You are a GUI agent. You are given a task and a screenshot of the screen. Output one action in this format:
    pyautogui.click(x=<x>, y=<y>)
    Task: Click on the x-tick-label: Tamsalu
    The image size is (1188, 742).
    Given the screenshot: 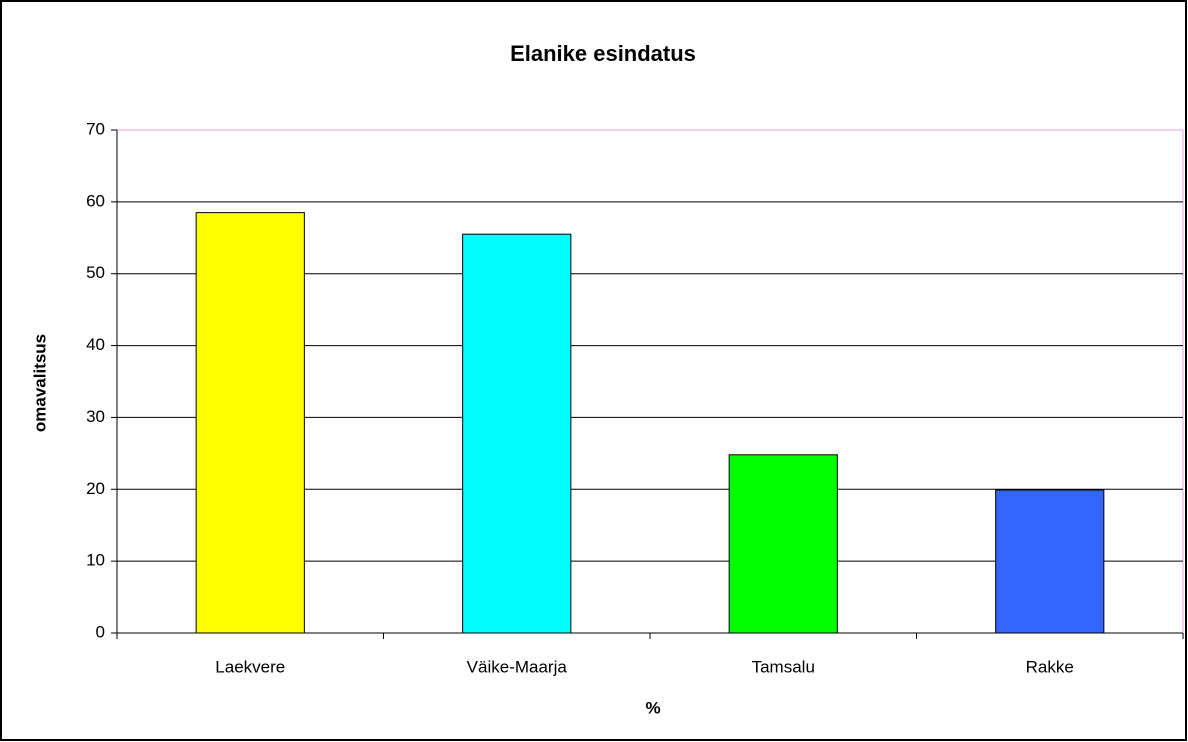 What is the action you would take?
    pyautogui.click(x=783, y=666)
    